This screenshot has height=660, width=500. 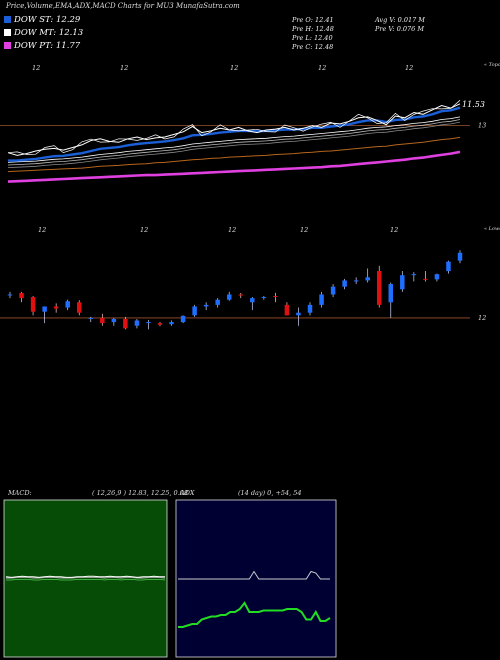 I want to click on legend-dow-pt: DOW PT: 11.77, so click(x=42, y=46).